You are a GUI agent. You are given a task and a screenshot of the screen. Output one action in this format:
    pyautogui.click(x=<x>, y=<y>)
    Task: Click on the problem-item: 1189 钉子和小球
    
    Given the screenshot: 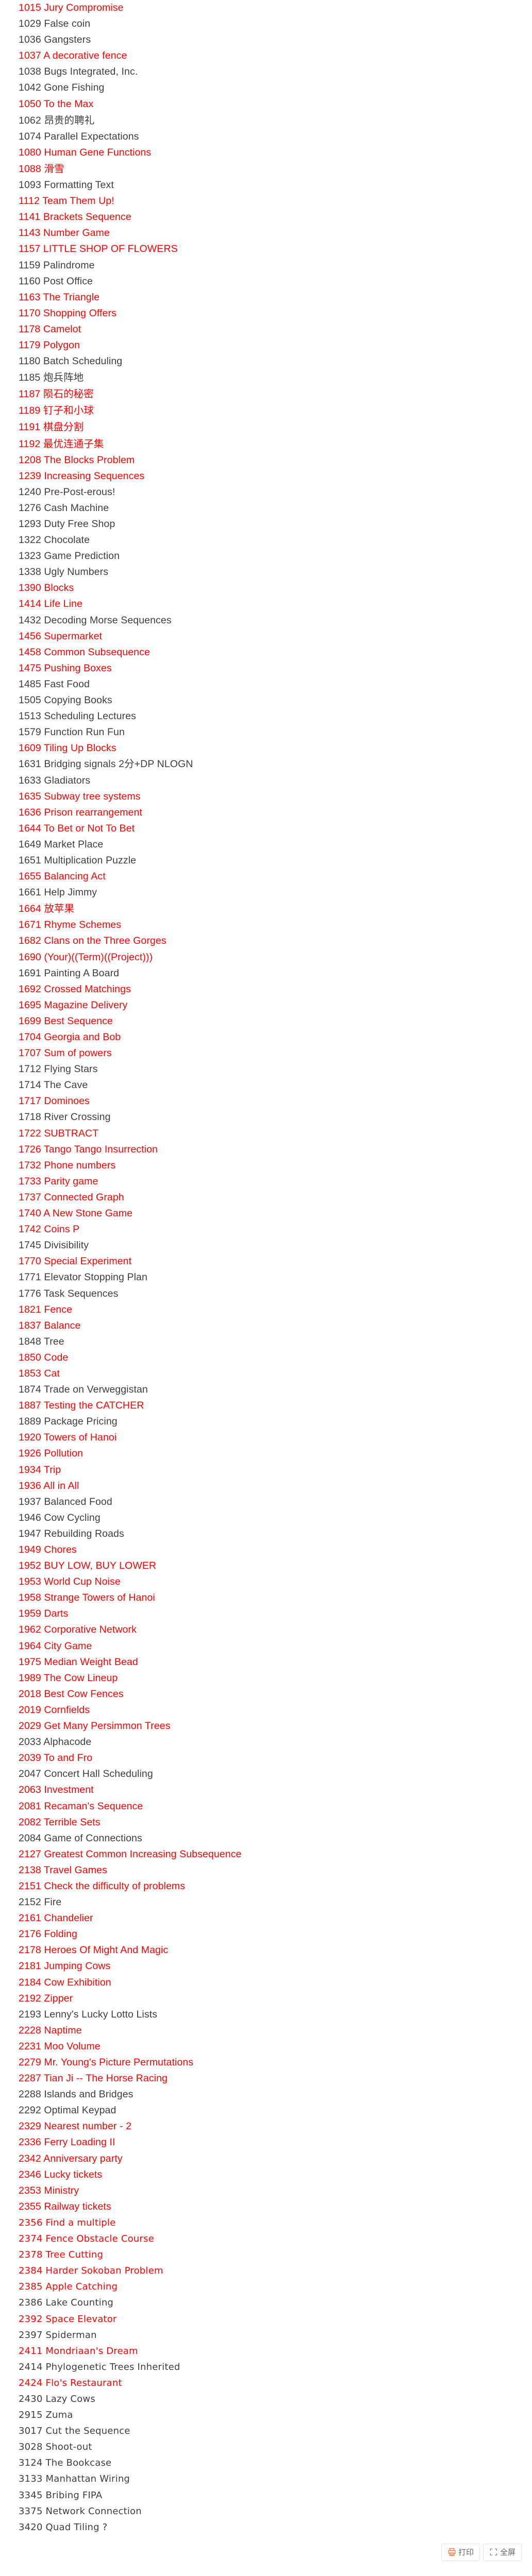 What is the action you would take?
    pyautogui.click(x=266, y=410)
    